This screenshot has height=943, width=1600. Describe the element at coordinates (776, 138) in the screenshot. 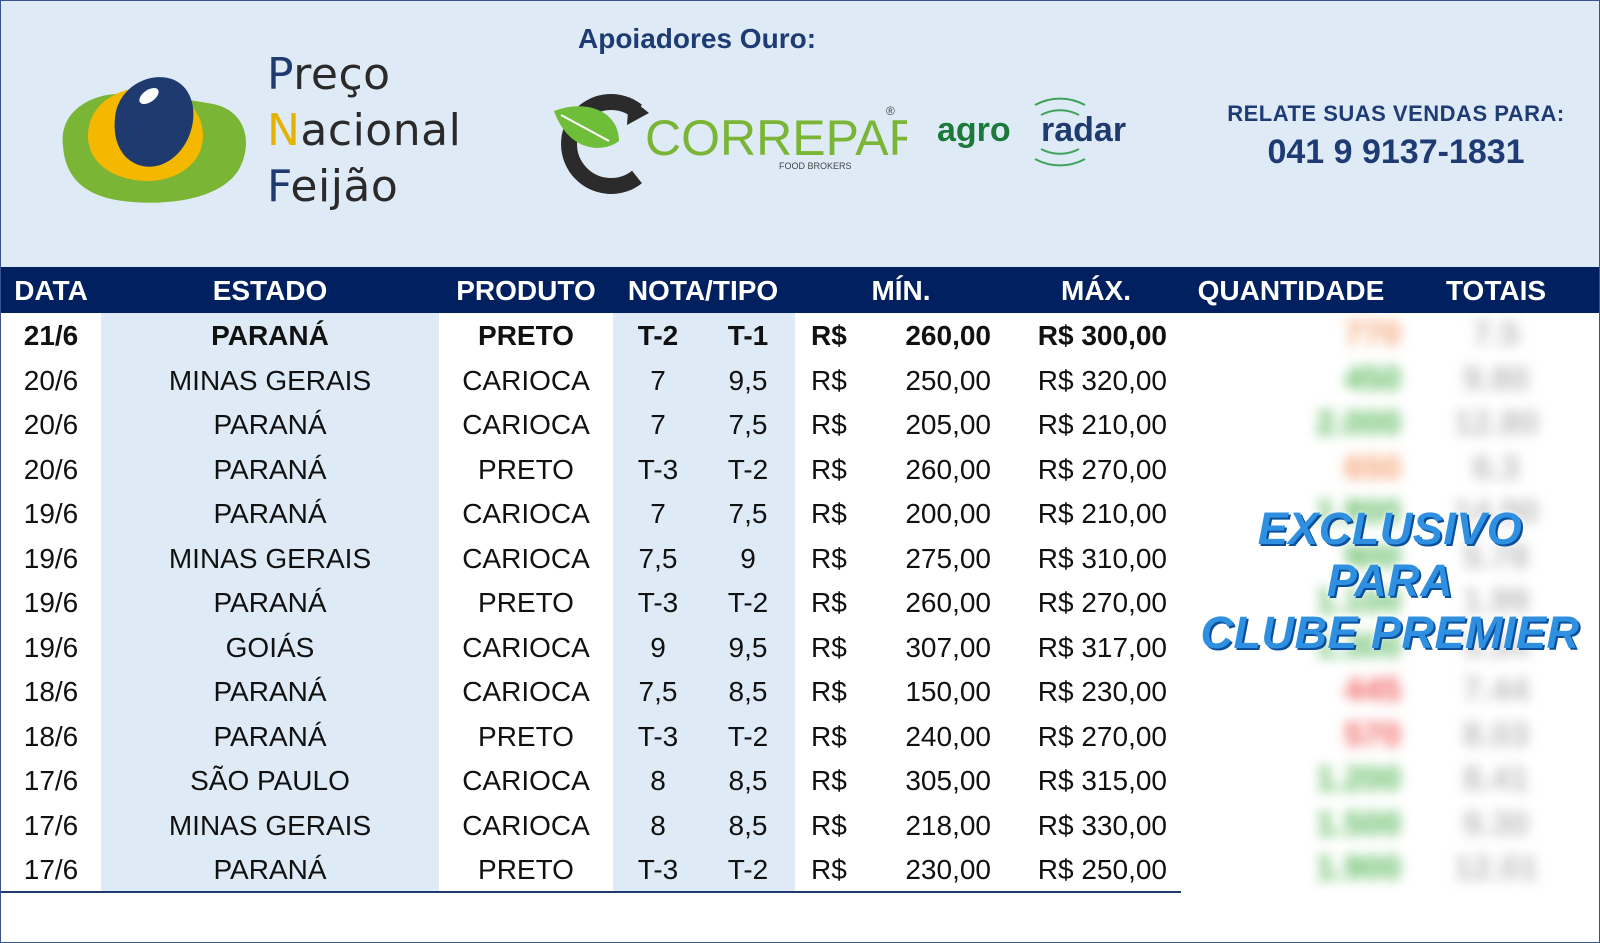

I see `sponsor1-name: CORREPAR` at that location.